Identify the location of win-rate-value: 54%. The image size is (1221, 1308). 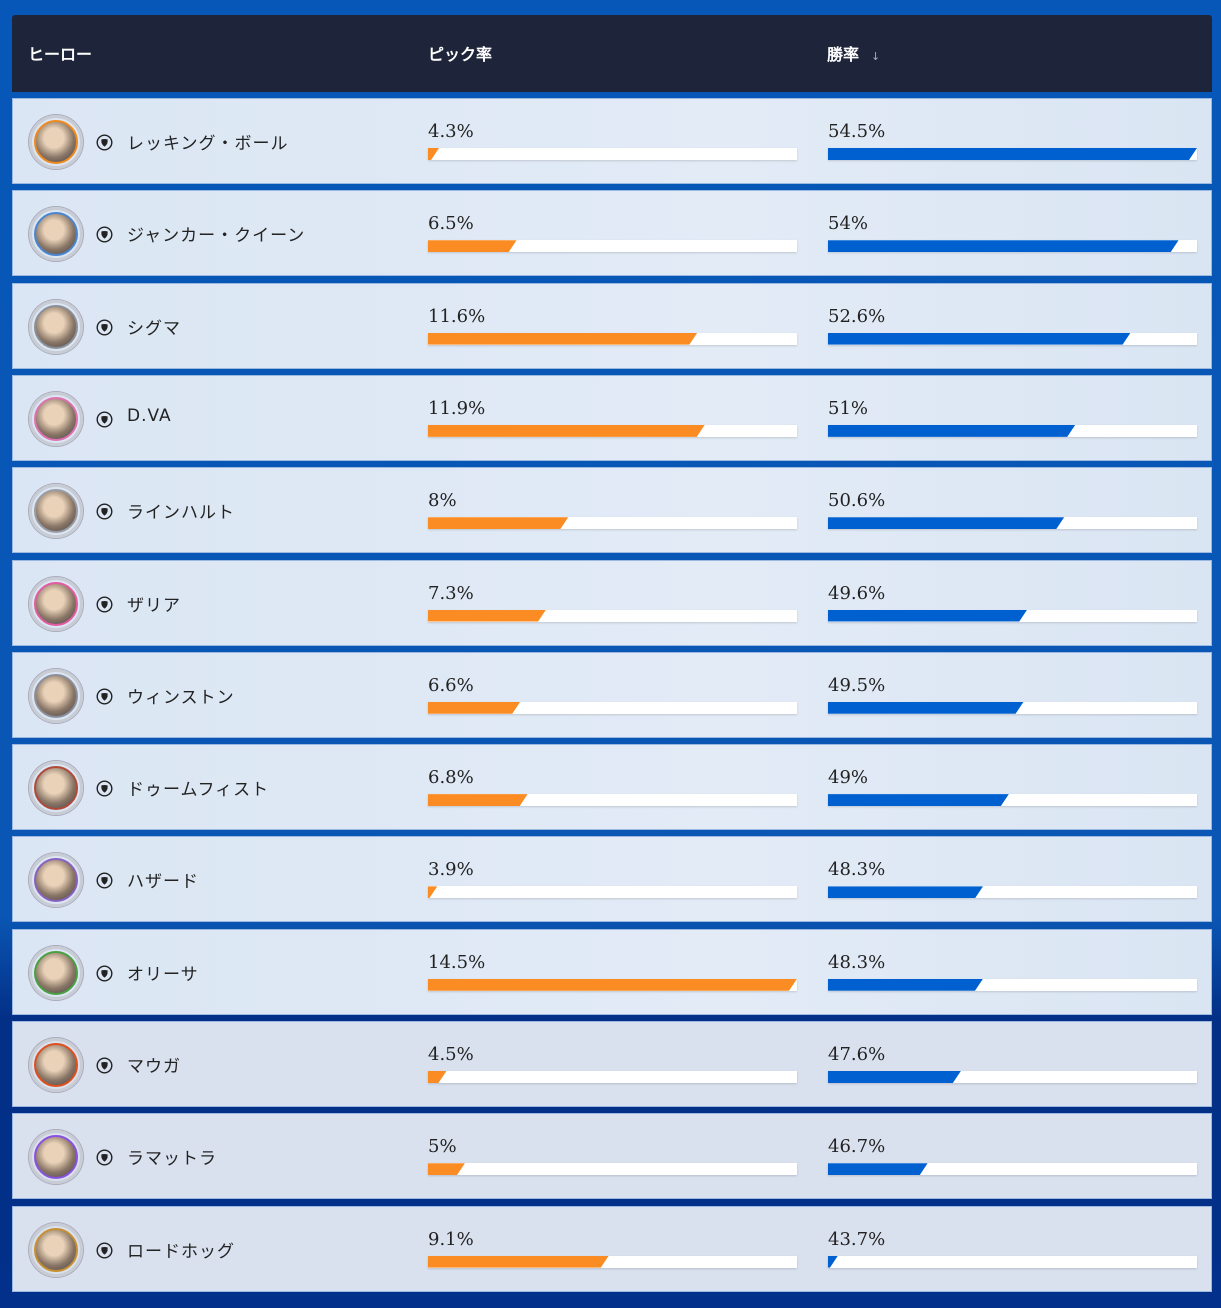
(848, 224).